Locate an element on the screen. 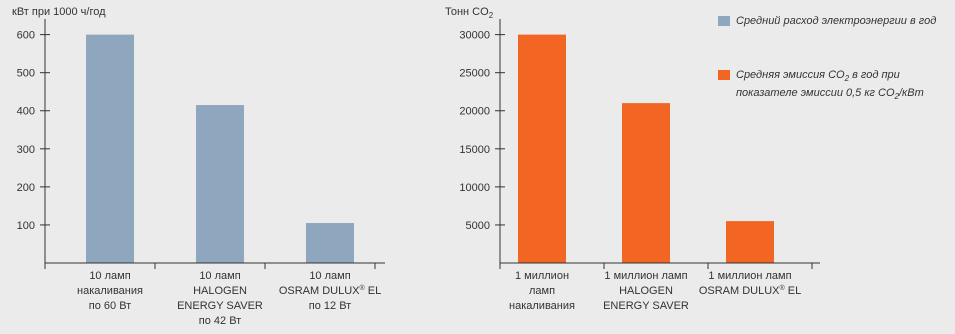 The image size is (955, 334). energy-x-tick-label: 10 ламп накаливания по 60 Вт is located at coordinates (110, 291).